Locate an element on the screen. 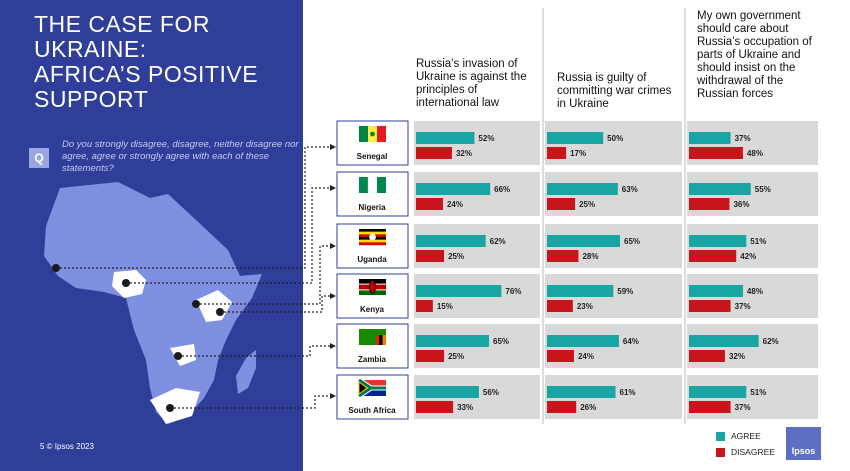 This screenshot has height=471, width=850. label-agree-nigeria-0: 66% is located at coordinates (502, 189).